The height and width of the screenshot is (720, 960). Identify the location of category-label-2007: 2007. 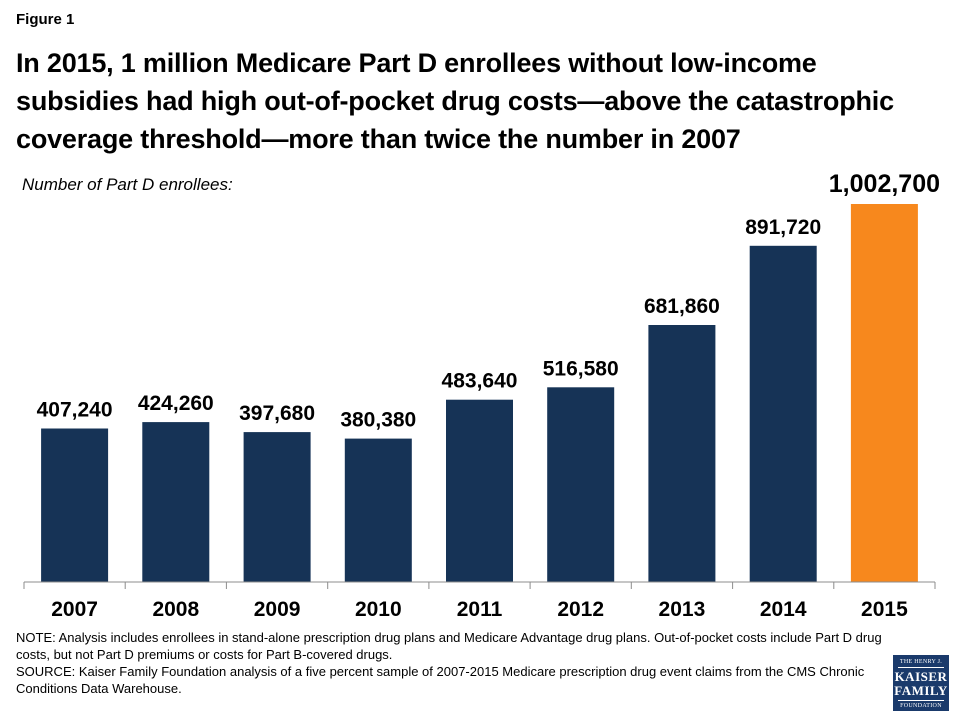
(74, 609).